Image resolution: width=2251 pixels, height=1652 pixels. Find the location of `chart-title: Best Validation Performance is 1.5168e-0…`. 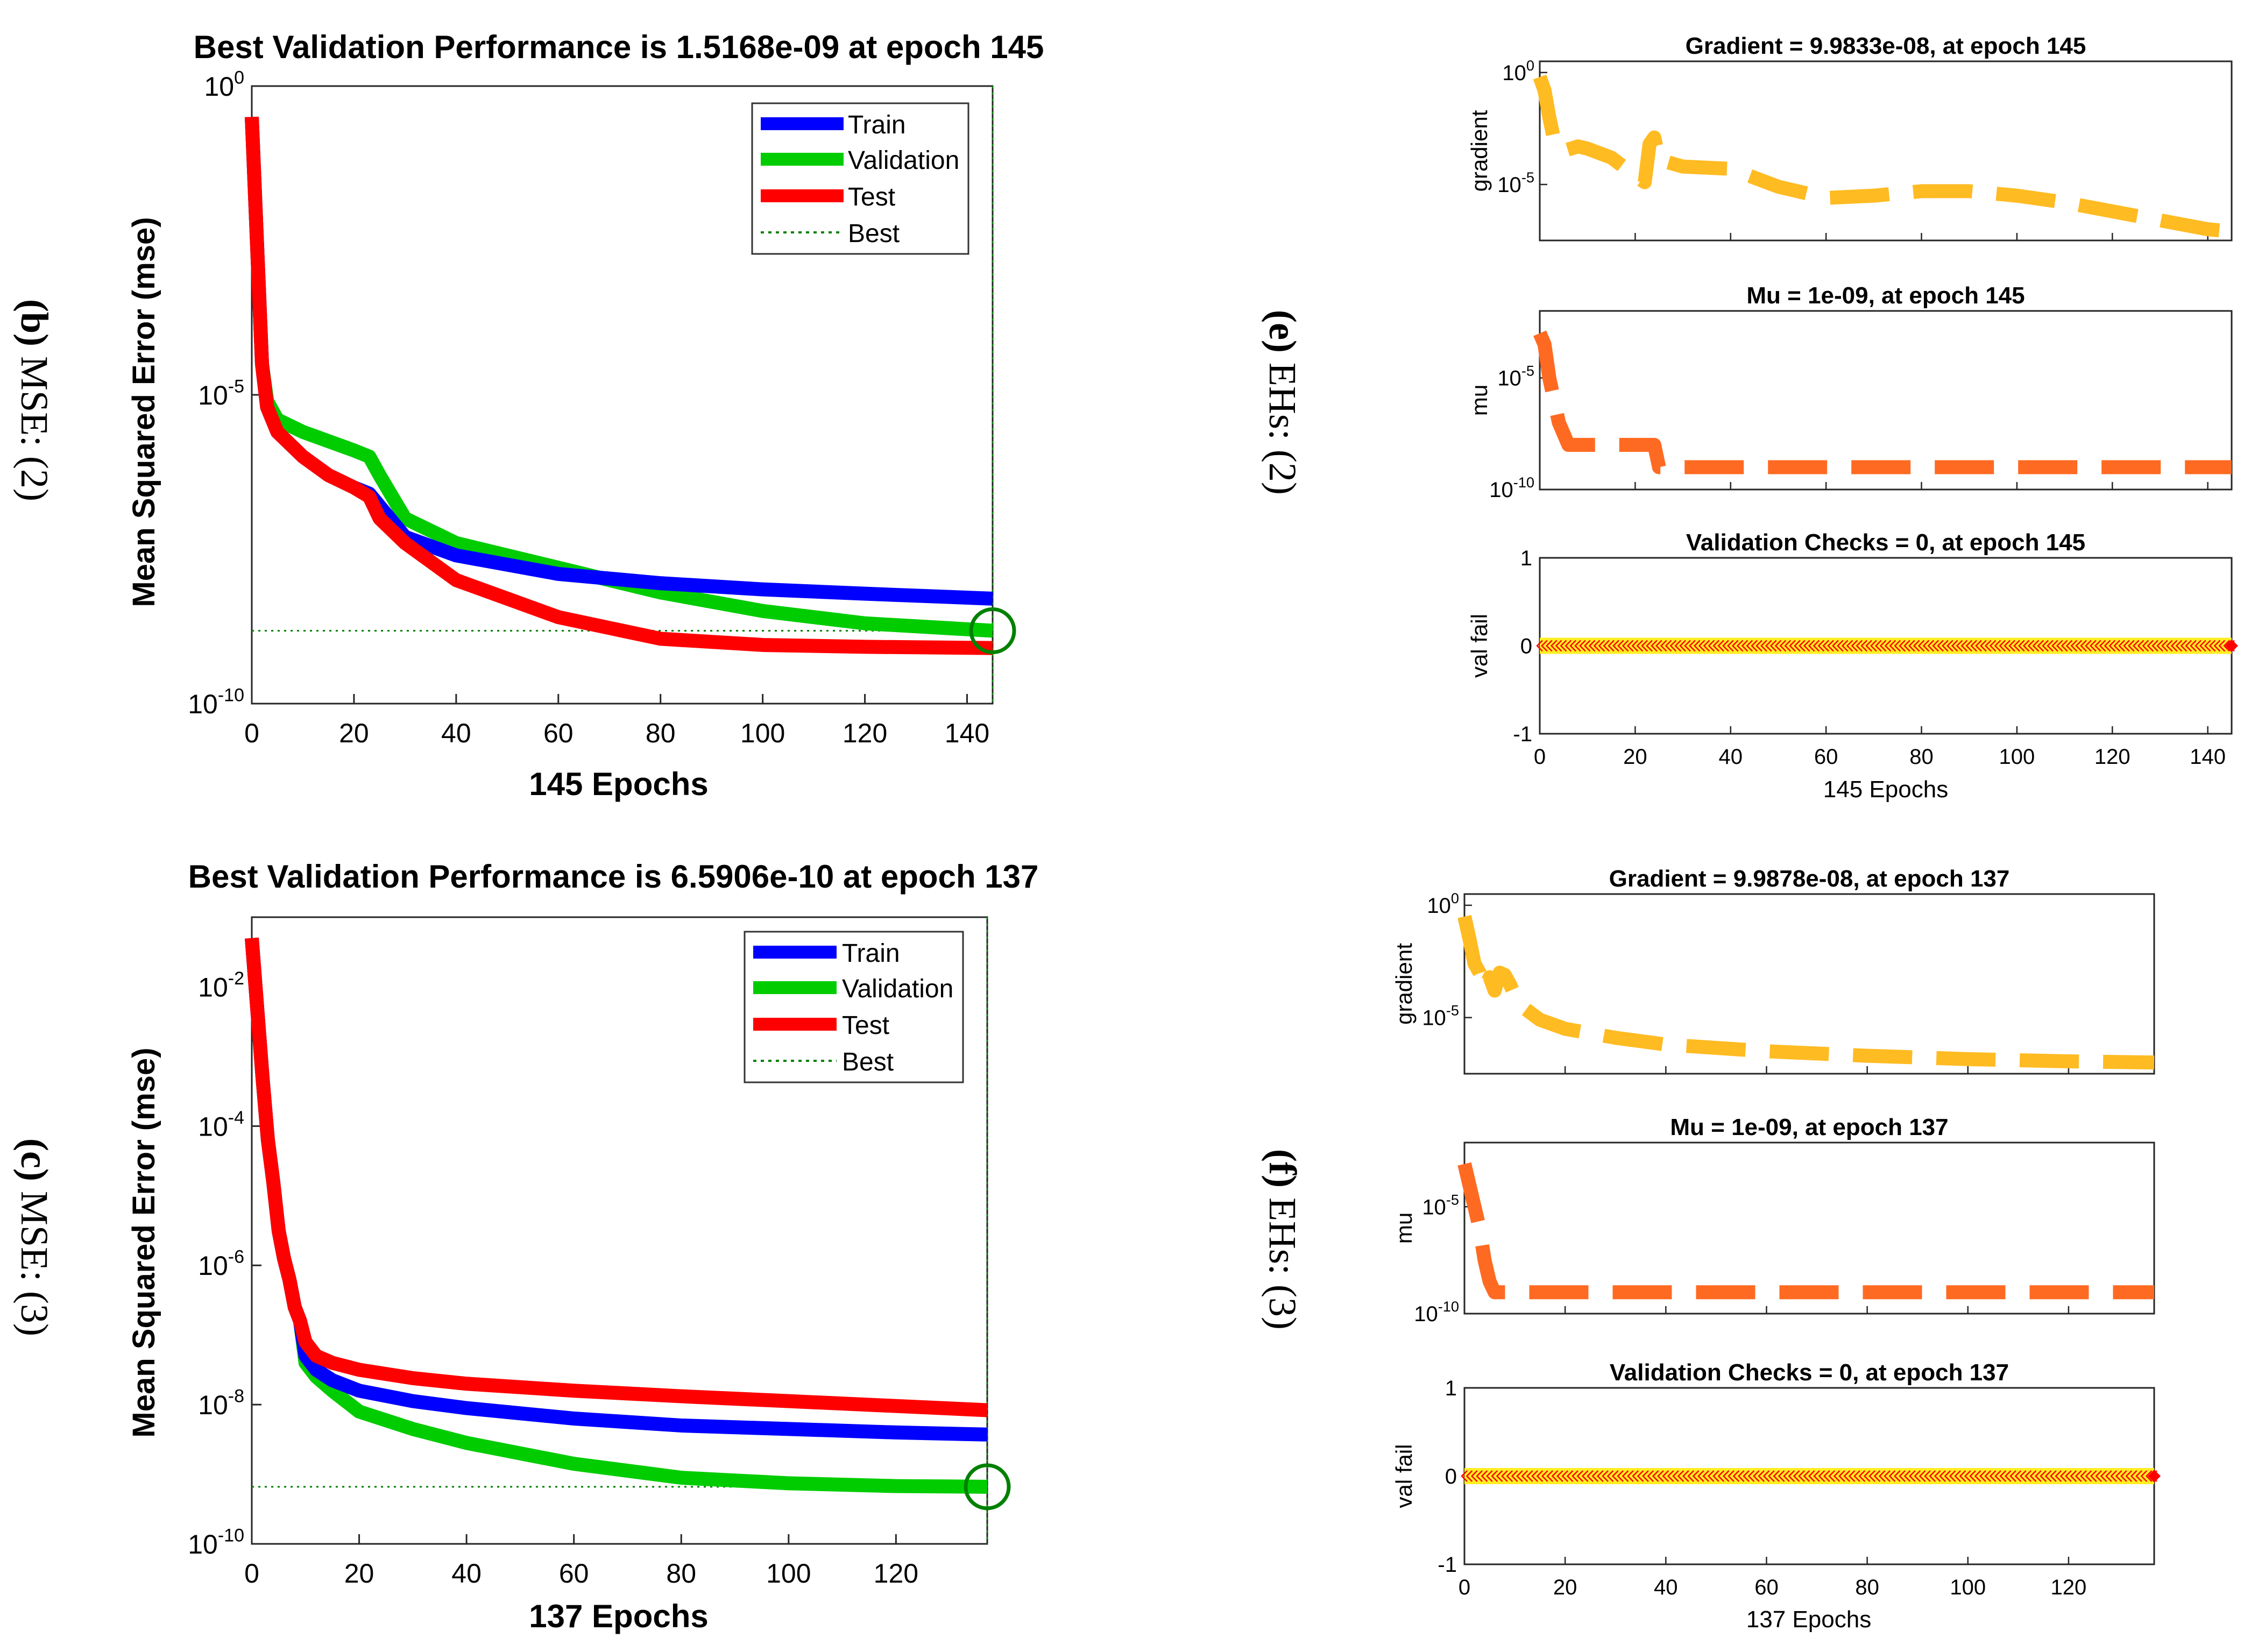

chart-title: Best Validation Performance is 1.5168e-0… is located at coordinates (619, 47).